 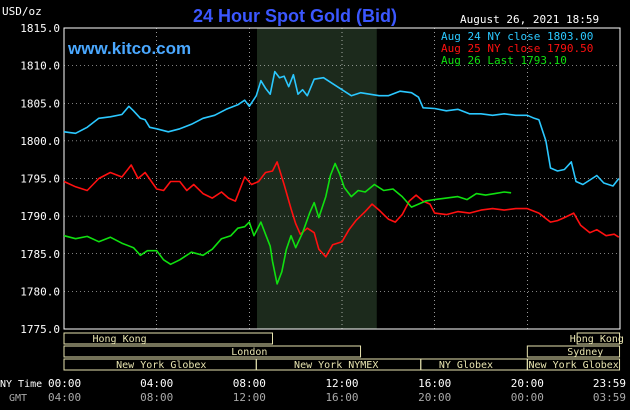 What do you see at coordinates (609, 383) in the screenshot?
I see `x-tick-ny: 23:59` at bounding box center [609, 383].